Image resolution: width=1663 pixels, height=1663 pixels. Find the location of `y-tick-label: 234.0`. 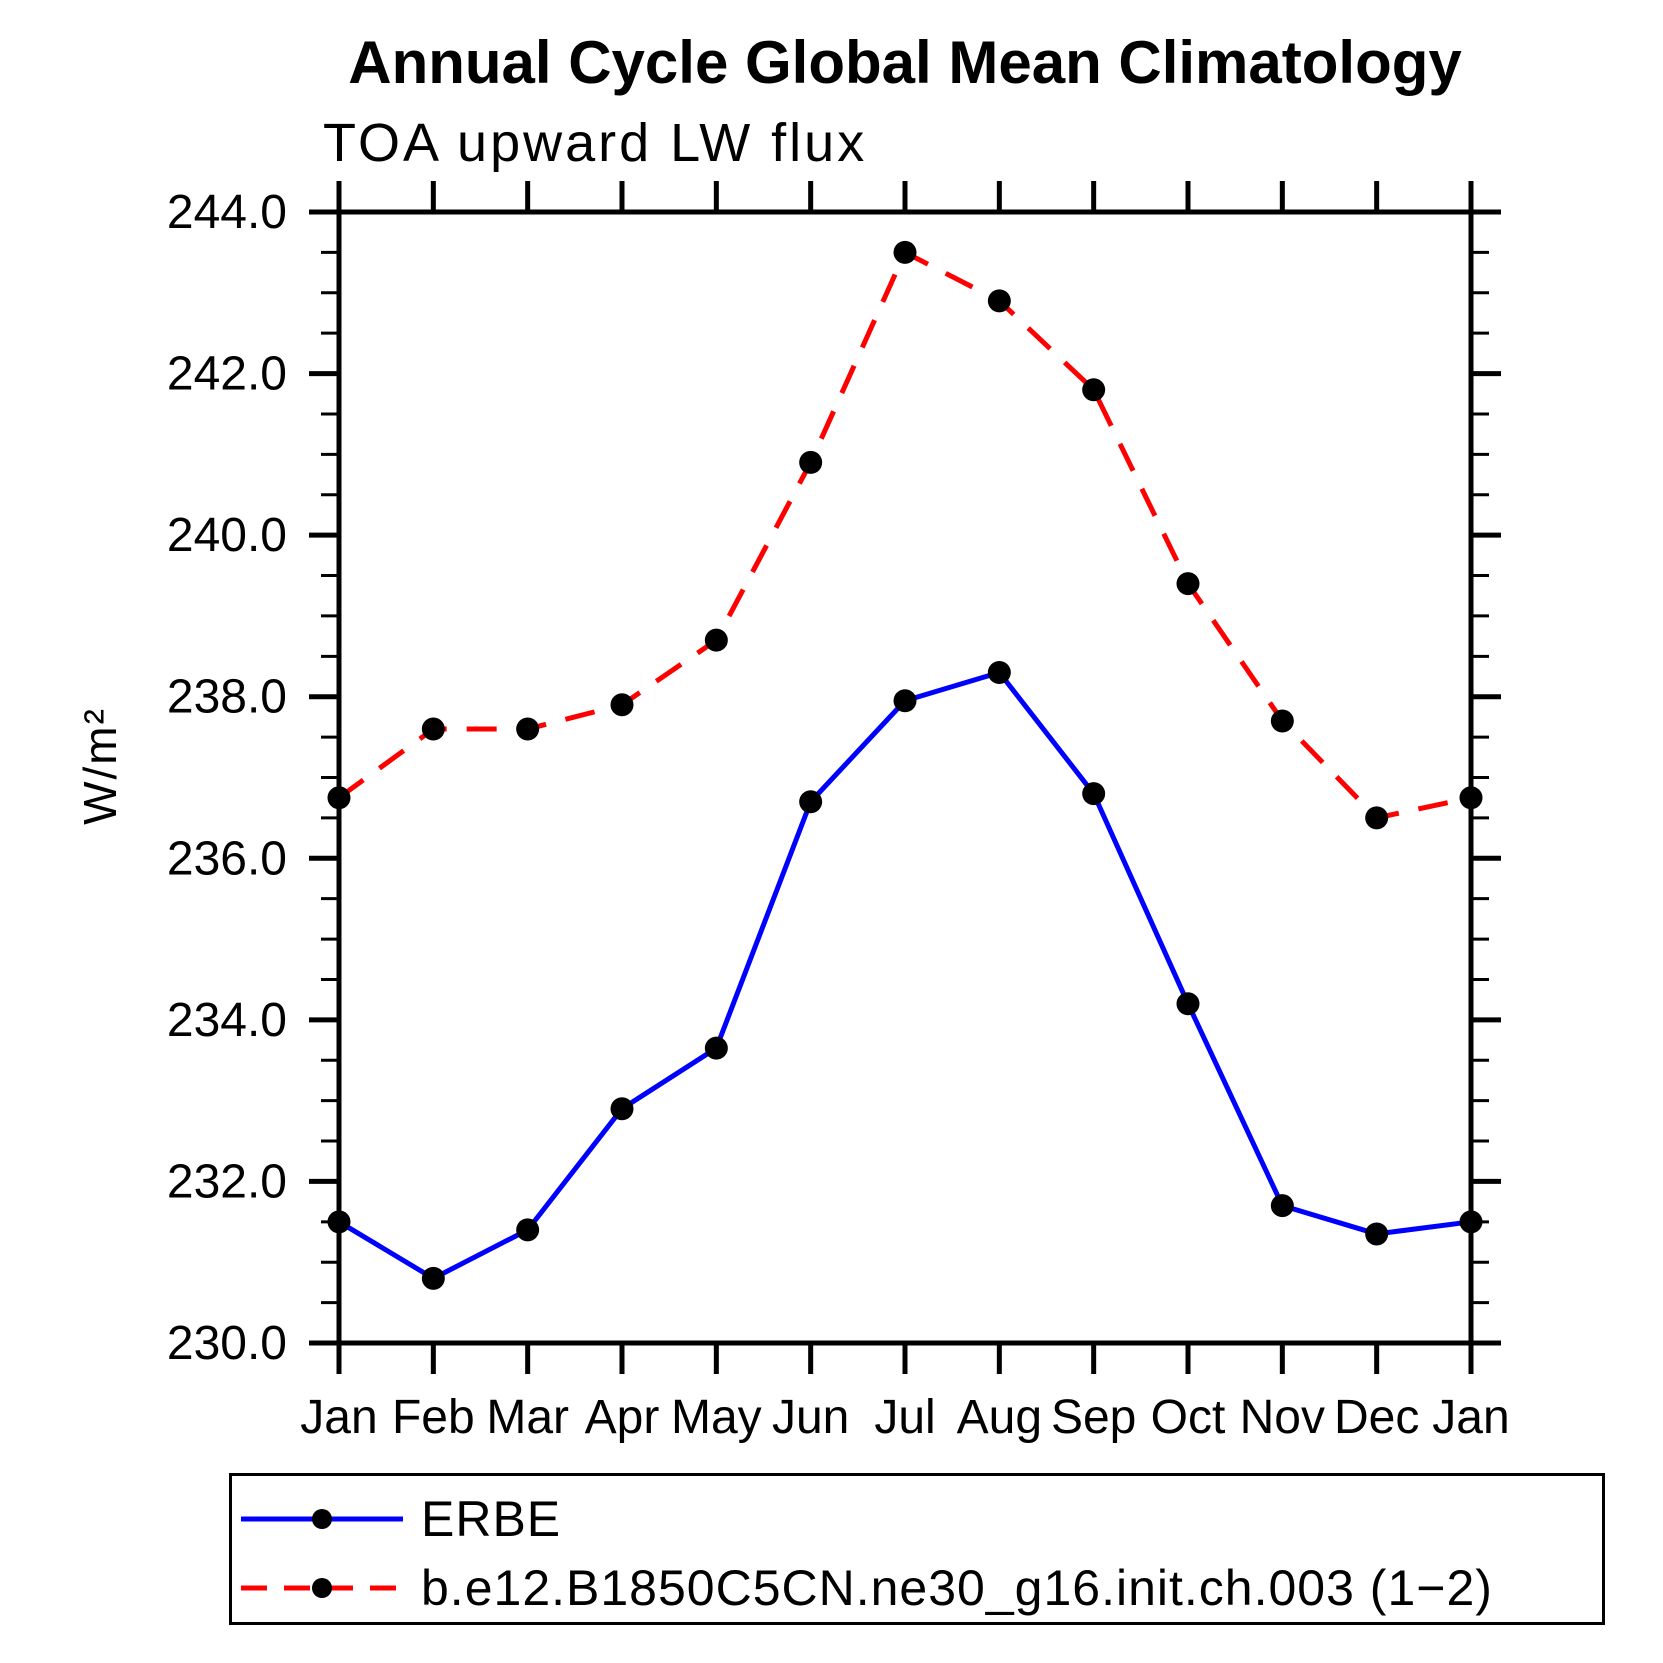

y-tick-label: 234.0 is located at coordinates (227, 1020).